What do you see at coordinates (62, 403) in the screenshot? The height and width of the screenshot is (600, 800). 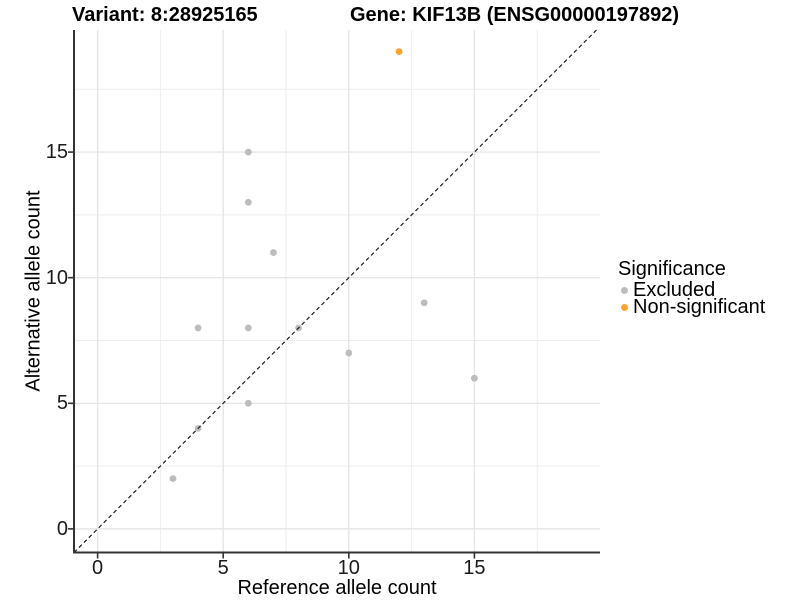 I see `y-tick-label: 5` at bounding box center [62, 403].